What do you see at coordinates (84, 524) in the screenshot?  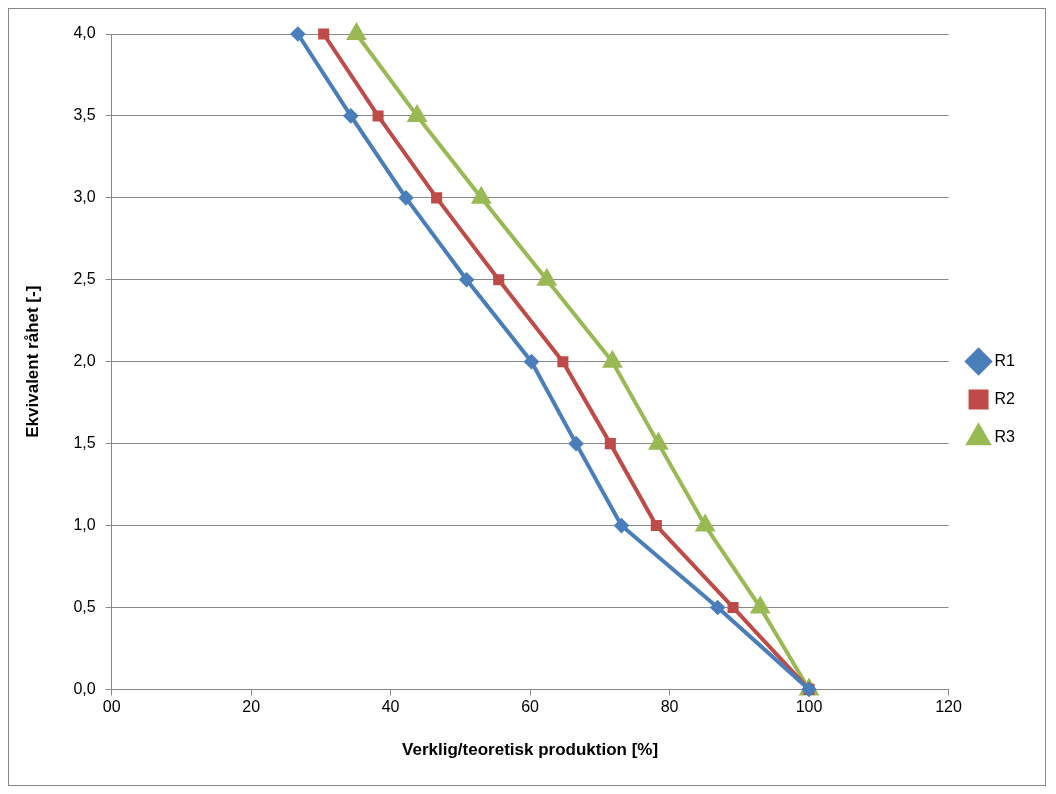 I see `y-tick-label: 1,0` at bounding box center [84, 524].